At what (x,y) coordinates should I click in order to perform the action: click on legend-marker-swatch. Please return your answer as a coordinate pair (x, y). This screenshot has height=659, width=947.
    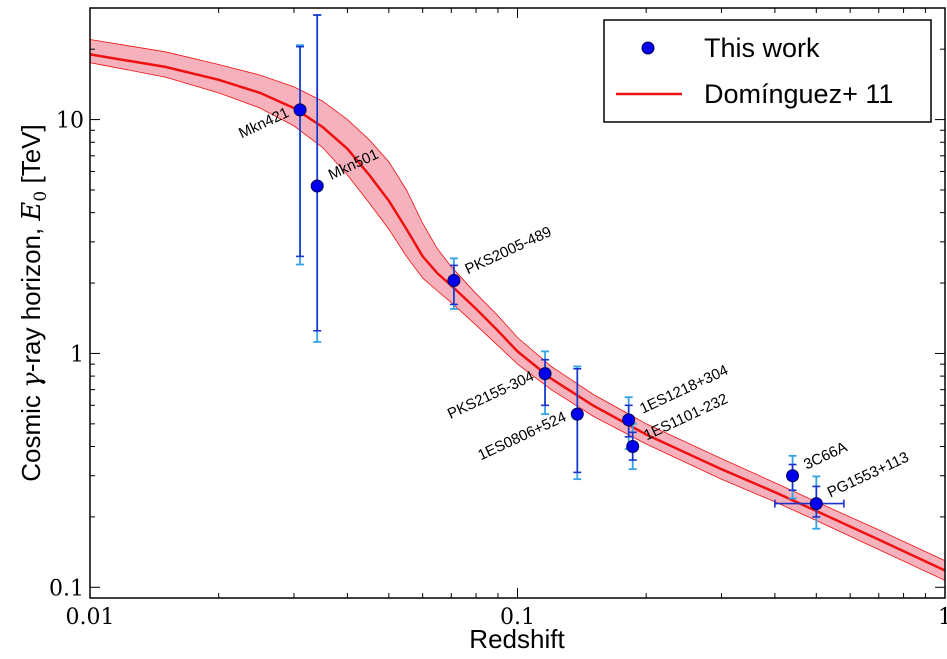
    Looking at the image, I should click on (648, 48).